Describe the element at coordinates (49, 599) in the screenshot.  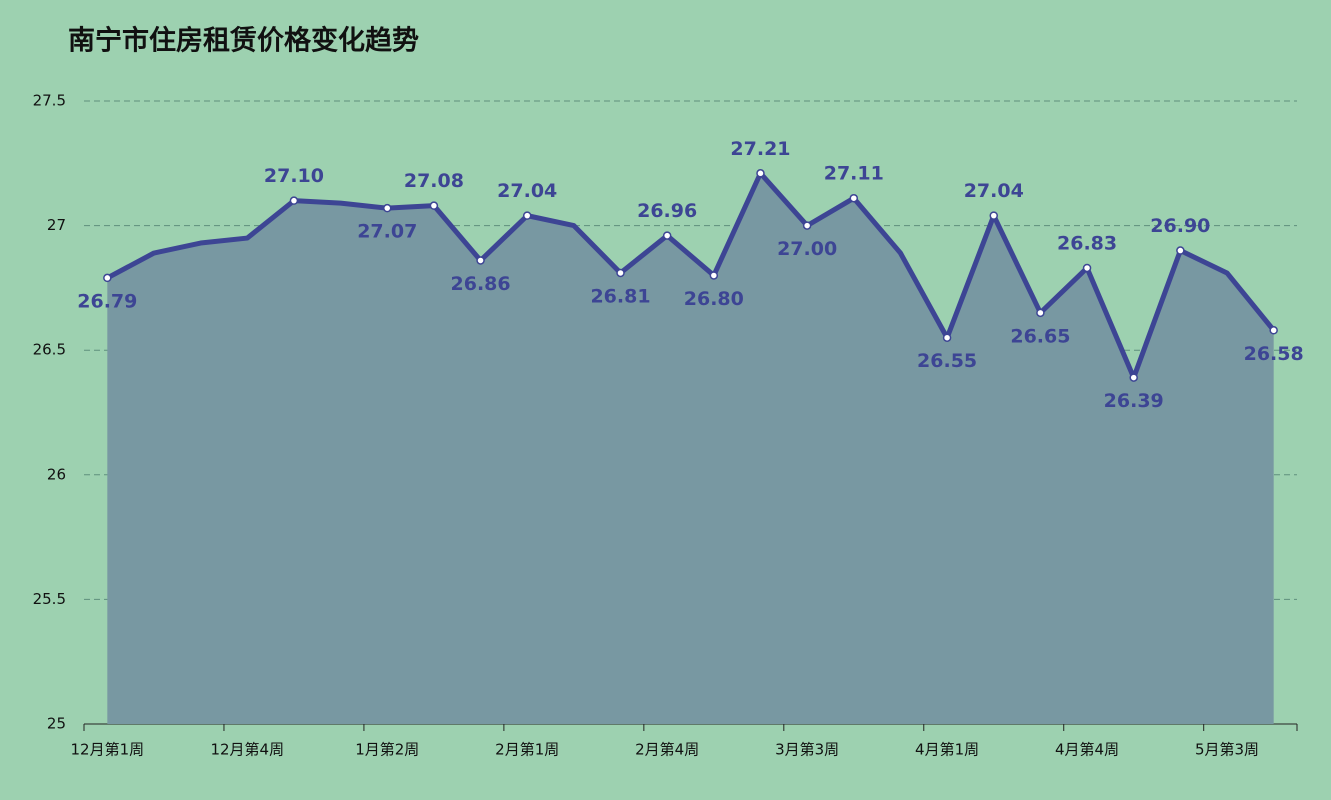
I see `y-tick-label: 25.5` at that location.